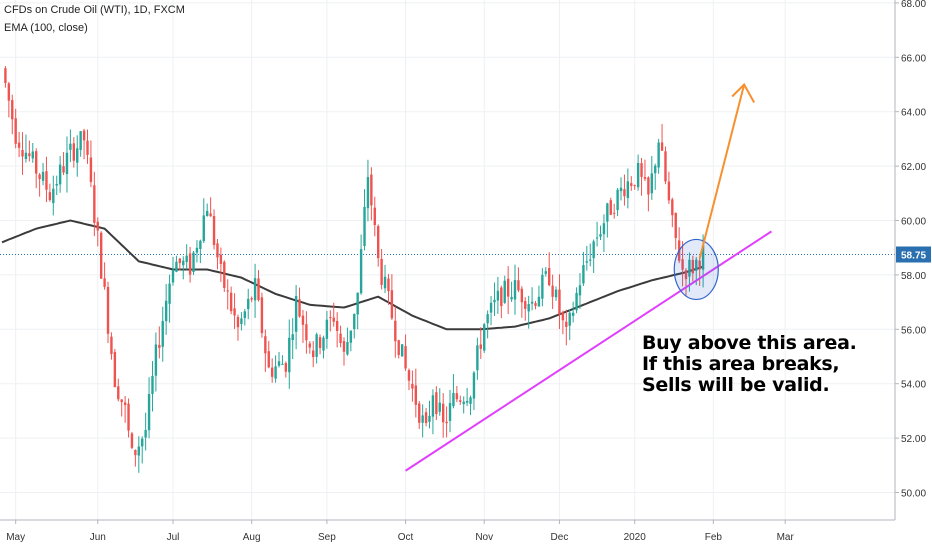  Describe the element at coordinates (913, 494) in the screenshot. I see `price-tick-label: 50.00` at that location.